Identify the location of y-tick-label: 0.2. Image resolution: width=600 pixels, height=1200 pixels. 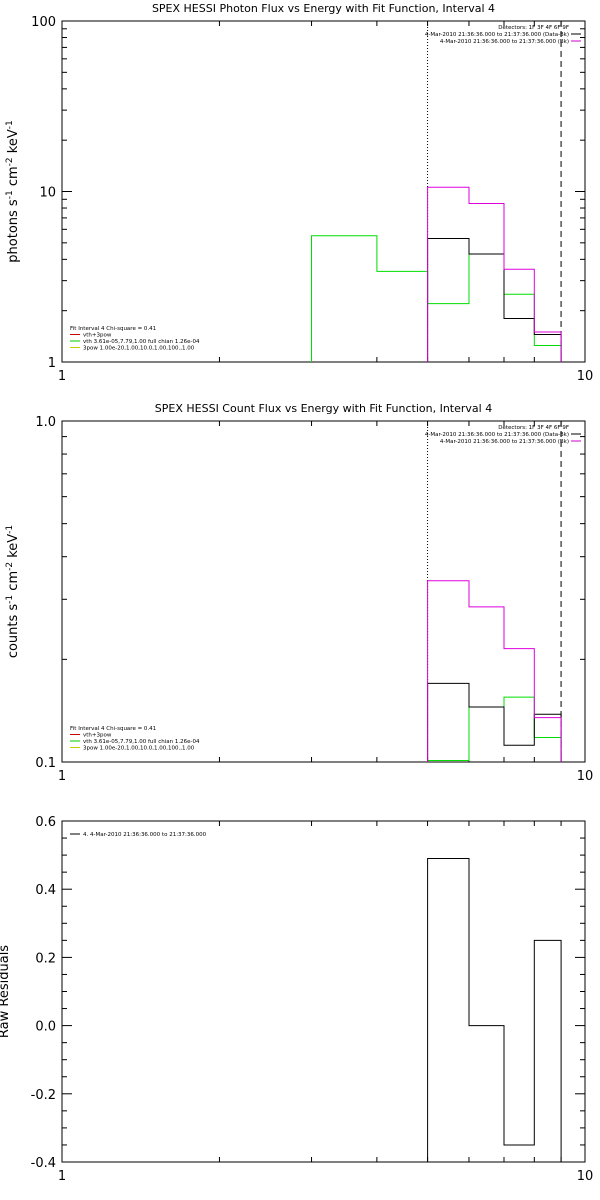
(45, 958).